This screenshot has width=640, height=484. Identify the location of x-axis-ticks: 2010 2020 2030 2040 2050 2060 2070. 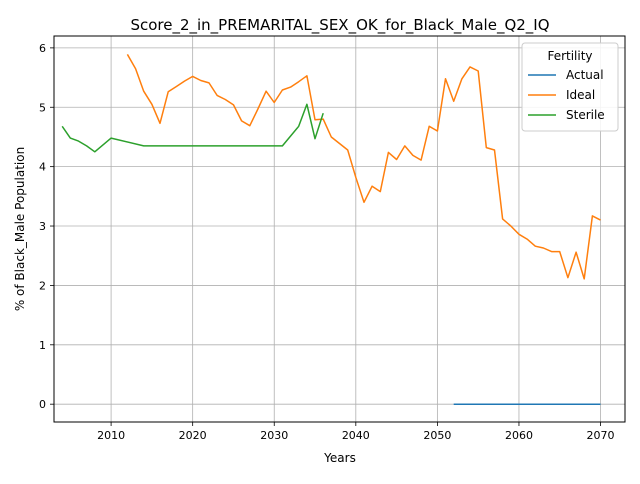
(356, 432).